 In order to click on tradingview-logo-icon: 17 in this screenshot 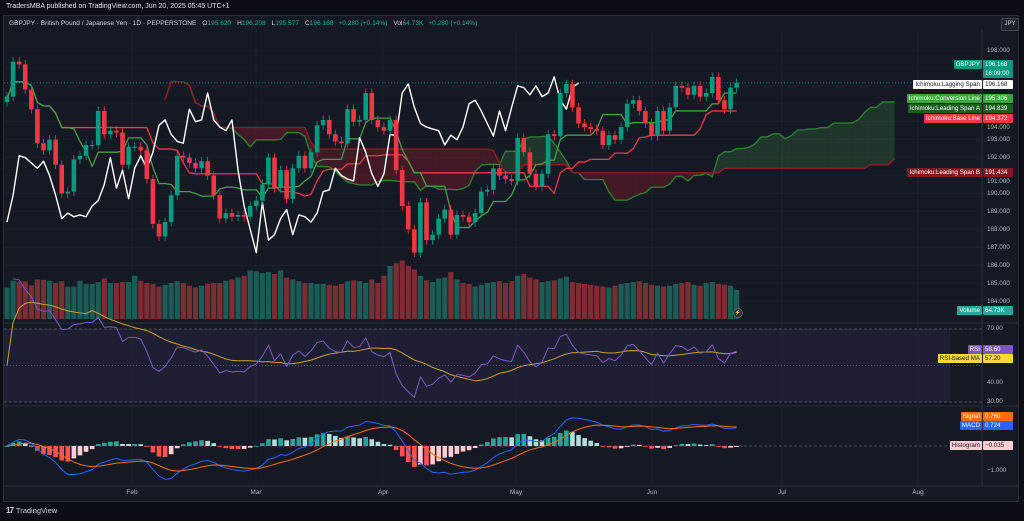, I will do `click(10, 510)`.